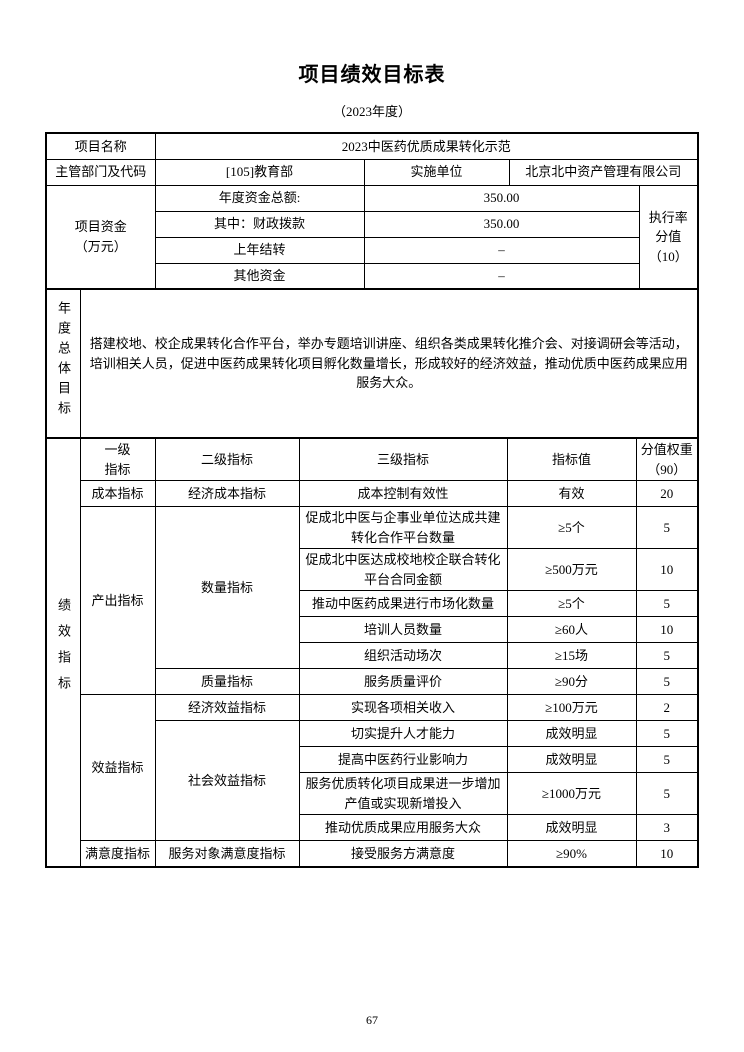 The width and height of the screenshot is (744, 1052). I want to click on level3-indicator: 实现各项相关收入, so click(403, 707).